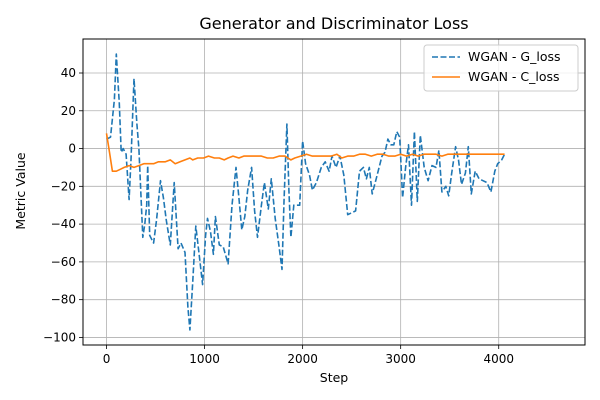 The image size is (600, 400). Describe the element at coordinates (498, 359) in the screenshot. I see `x-tick-label: 4000` at that location.